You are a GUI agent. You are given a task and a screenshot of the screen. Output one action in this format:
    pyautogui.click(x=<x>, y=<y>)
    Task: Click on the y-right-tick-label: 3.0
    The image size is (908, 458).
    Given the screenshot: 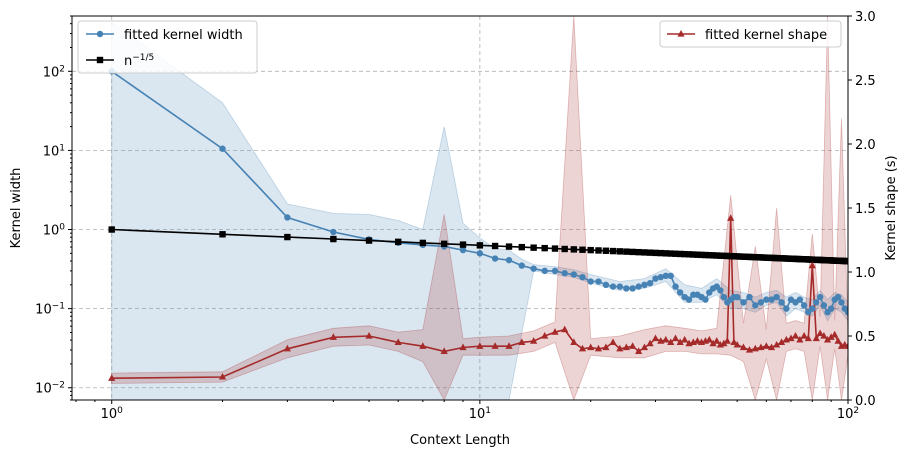 What is the action you would take?
    pyautogui.click(x=865, y=17)
    